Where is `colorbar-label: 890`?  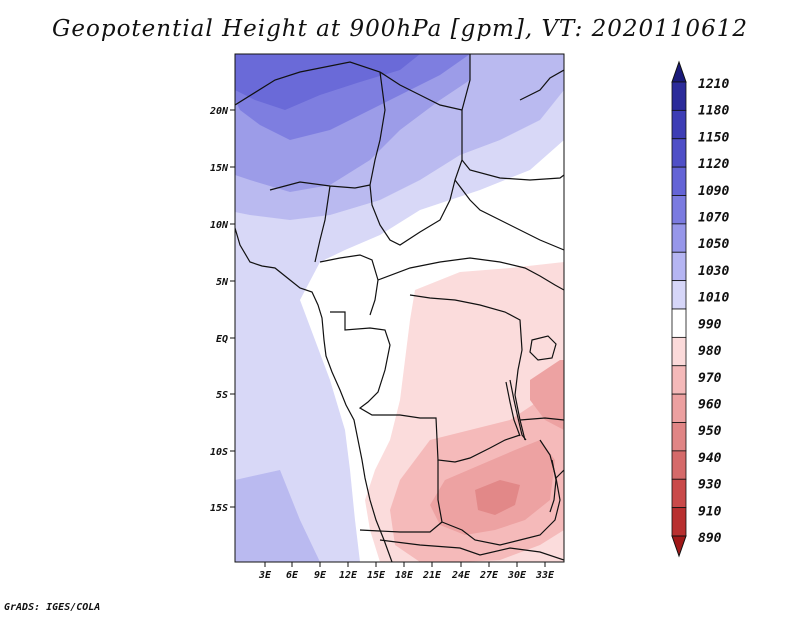 colorbar-label: 890 is located at coordinates (710, 538).